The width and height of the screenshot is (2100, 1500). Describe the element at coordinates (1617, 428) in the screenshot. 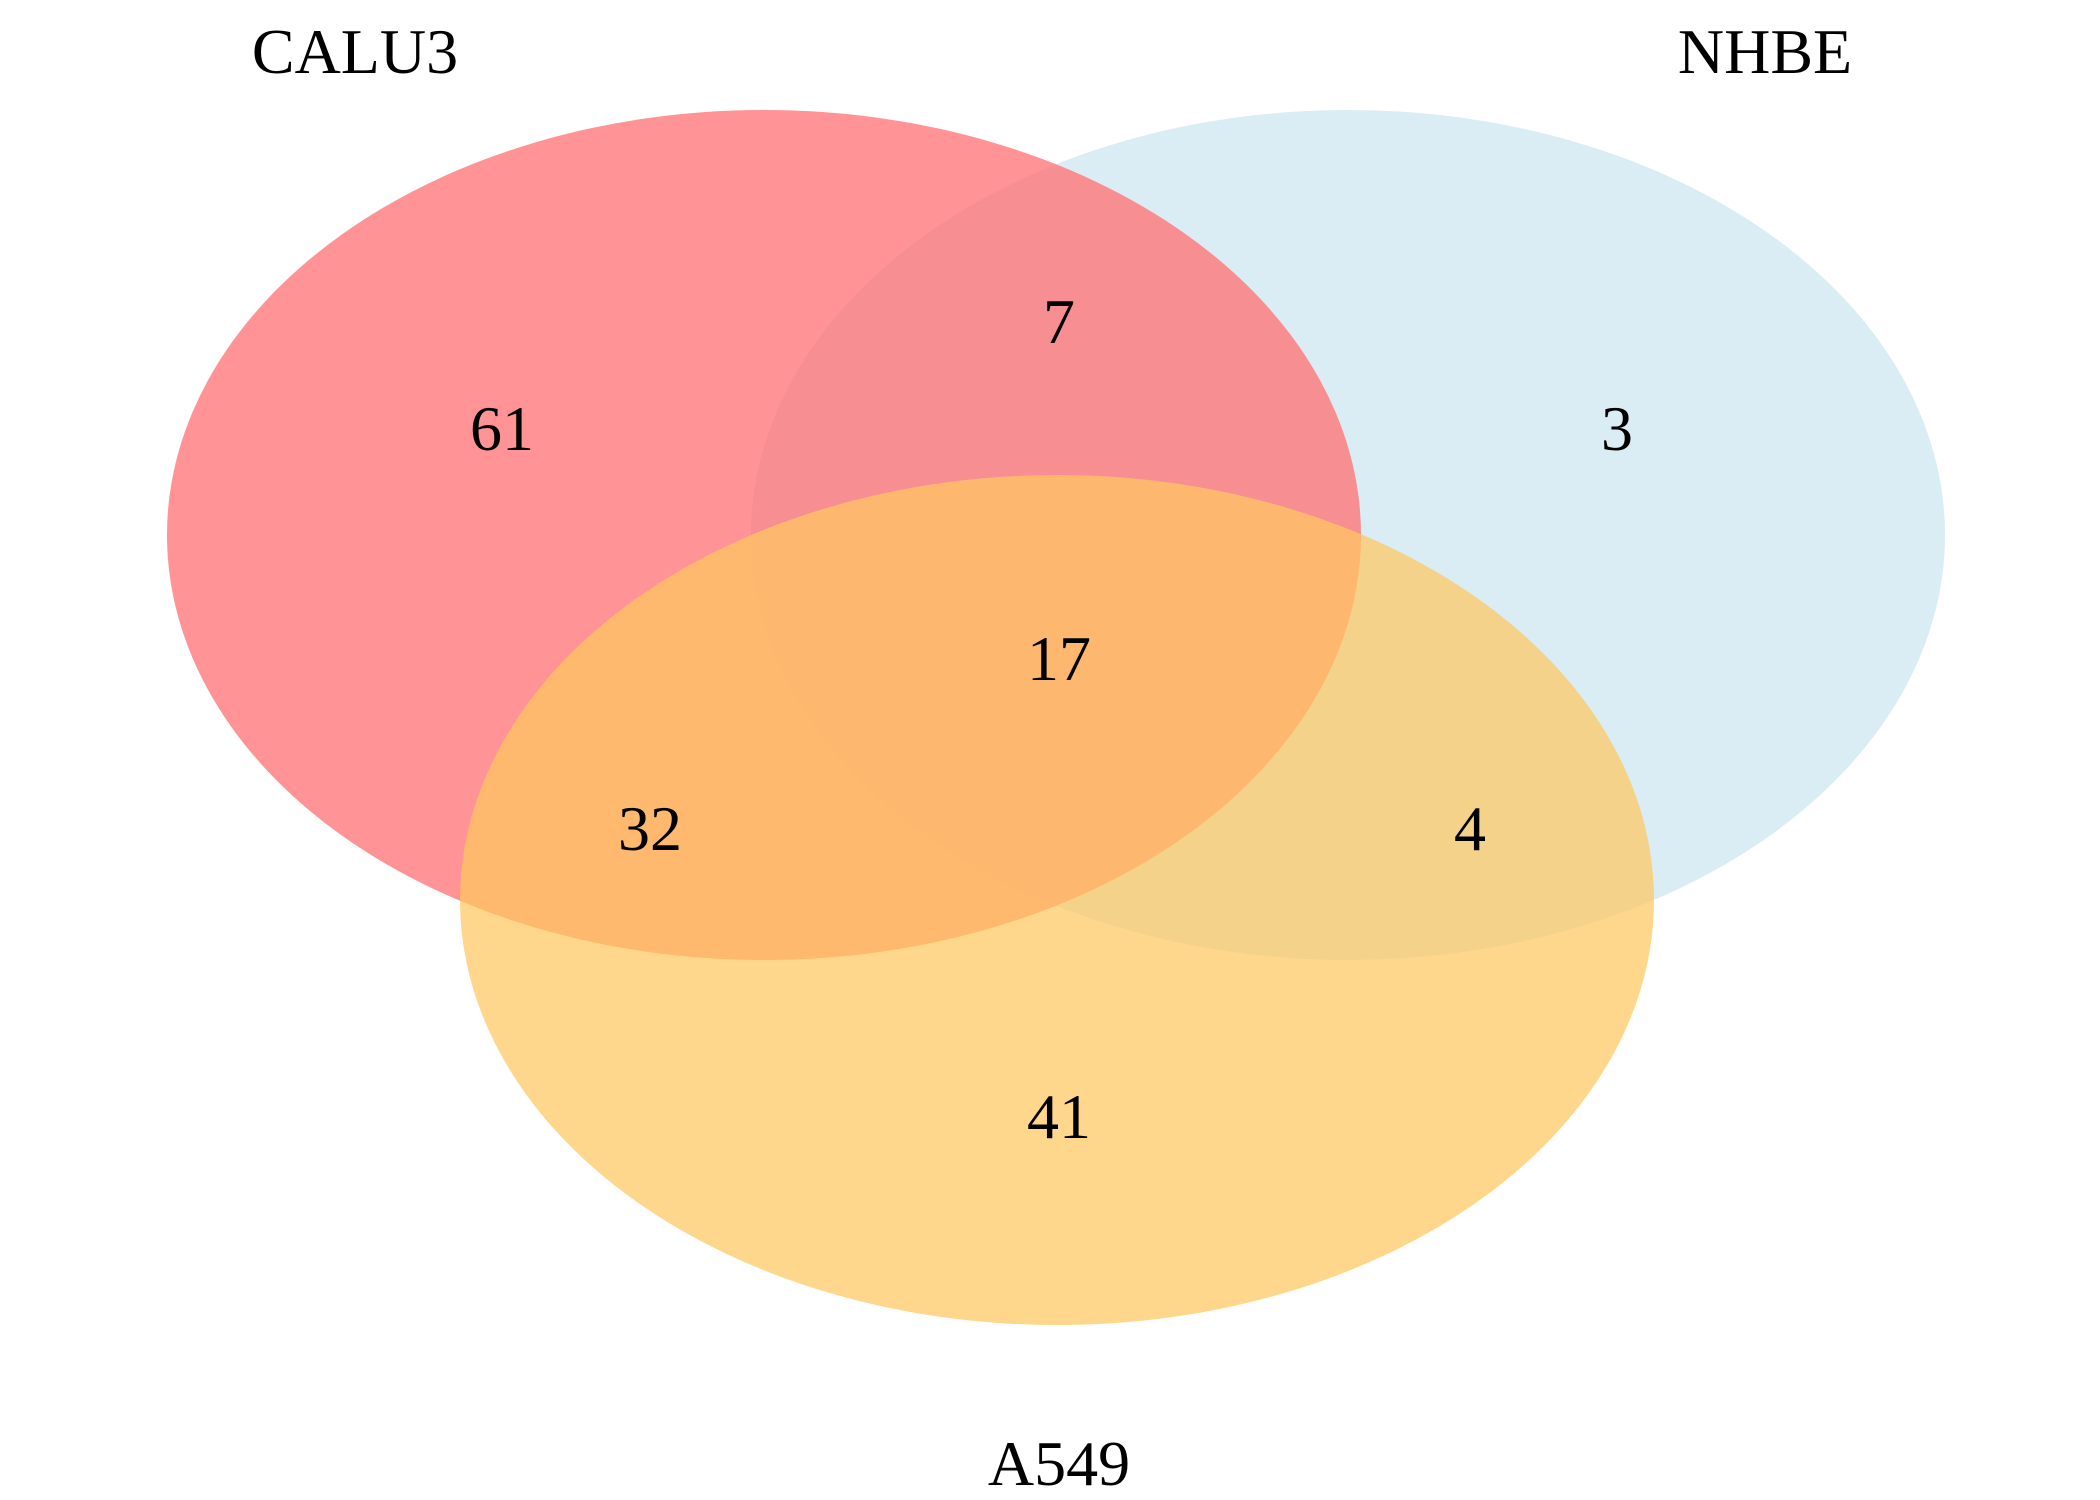

I see `region-count-nhbe-only: 3` at that location.